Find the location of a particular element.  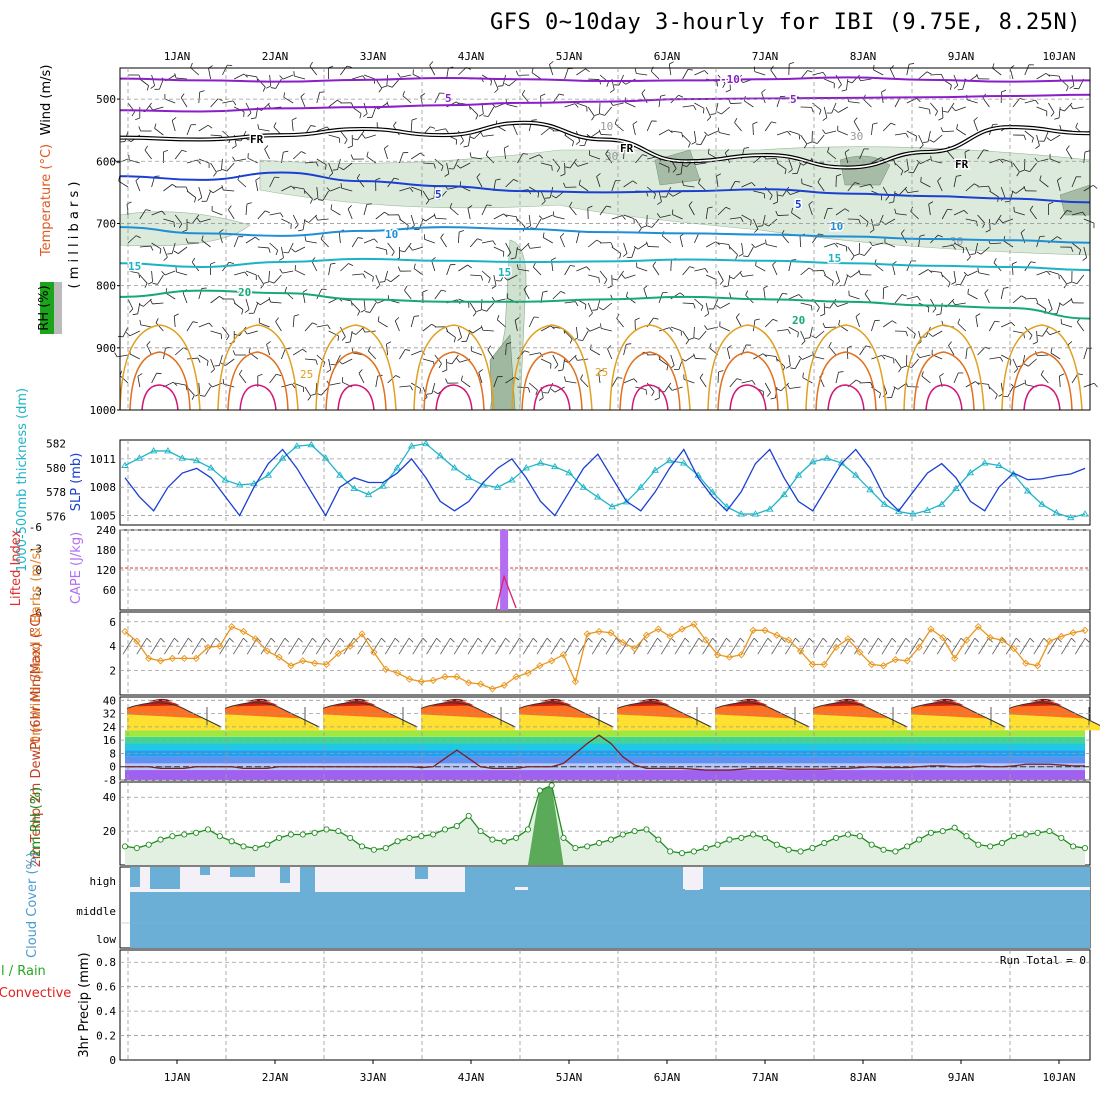

isotherm-label: 15 is located at coordinates (134, 266).